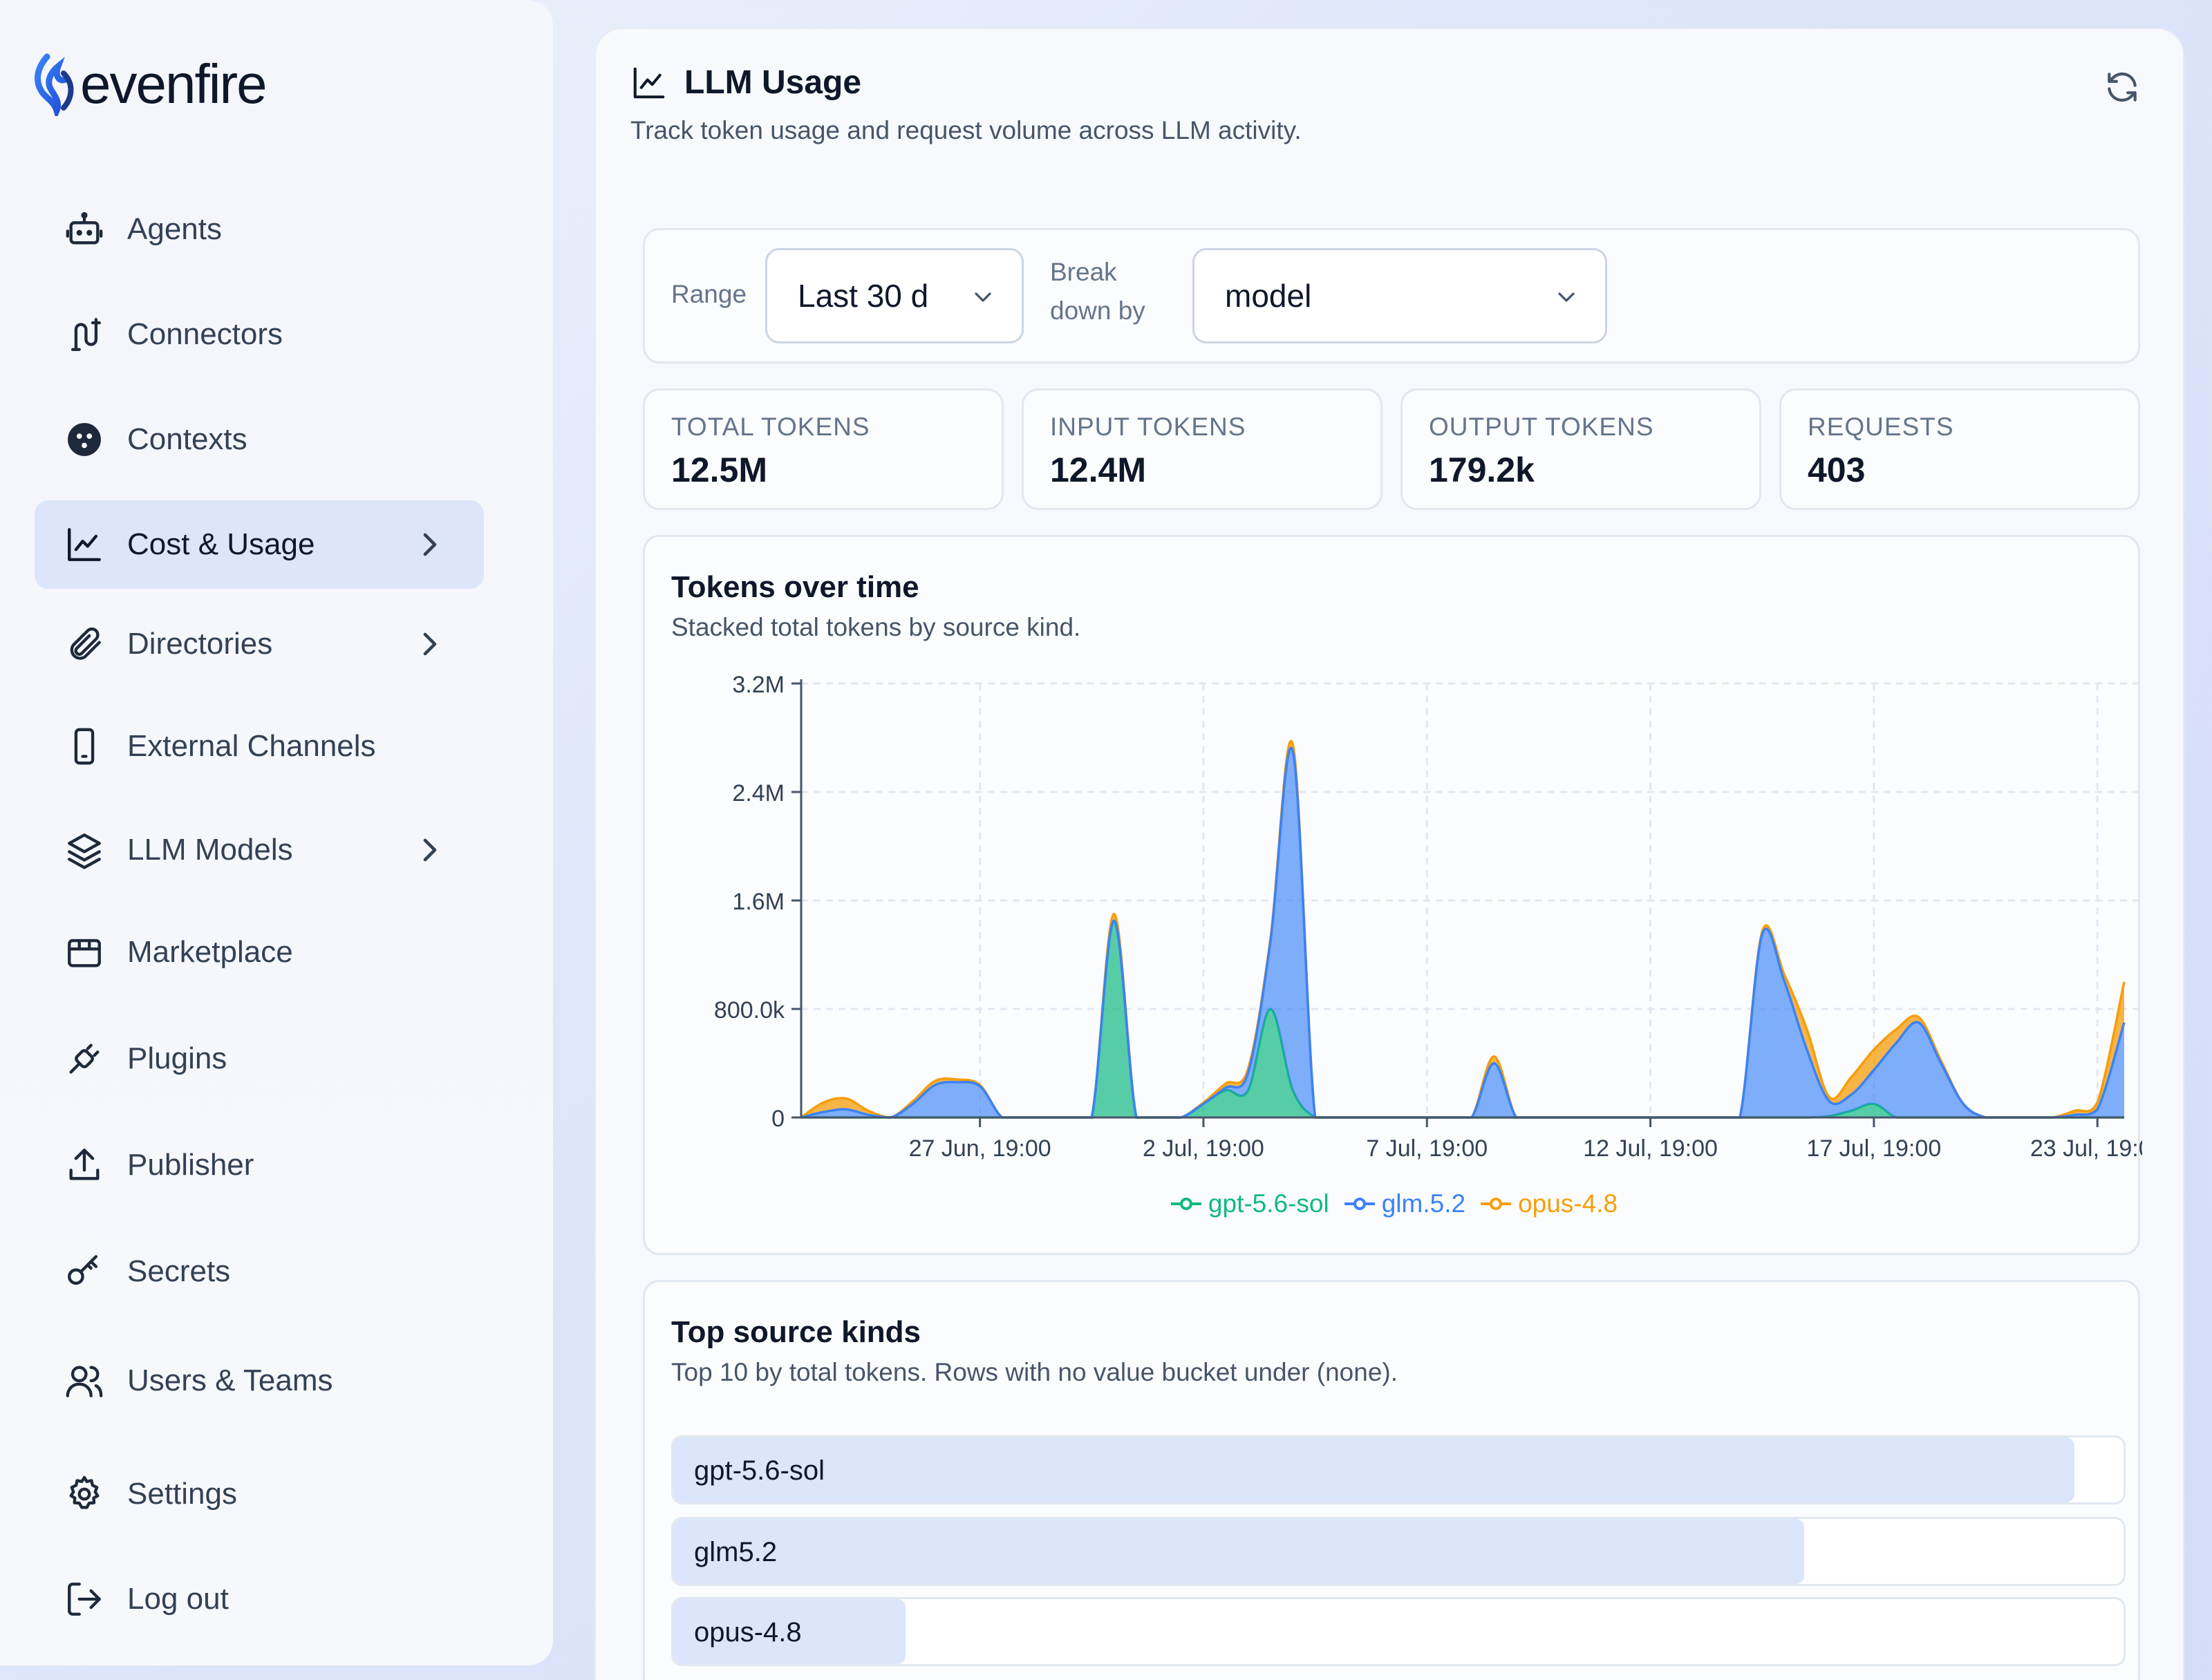 This screenshot has height=1680, width=2212. What do you see at coordinates (1651, 1148) in the screenshot?
I see `x-tick-label: 12 Jul, 19:00` at bounding box center [1651, 1148].